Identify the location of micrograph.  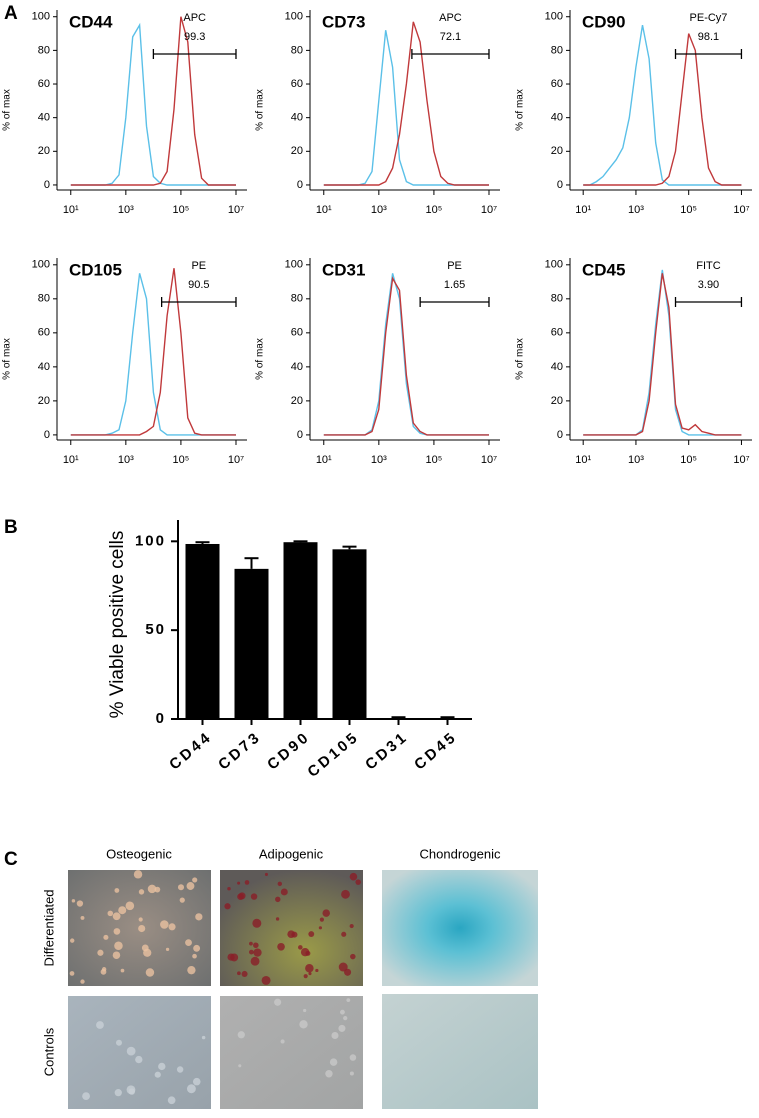
(139, 1052).